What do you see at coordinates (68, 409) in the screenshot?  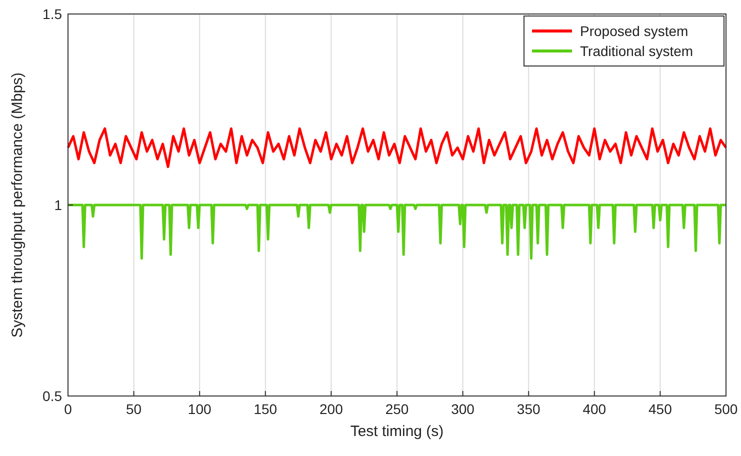 I see `x-tick-label: 0` at bounding box center [68, 409].